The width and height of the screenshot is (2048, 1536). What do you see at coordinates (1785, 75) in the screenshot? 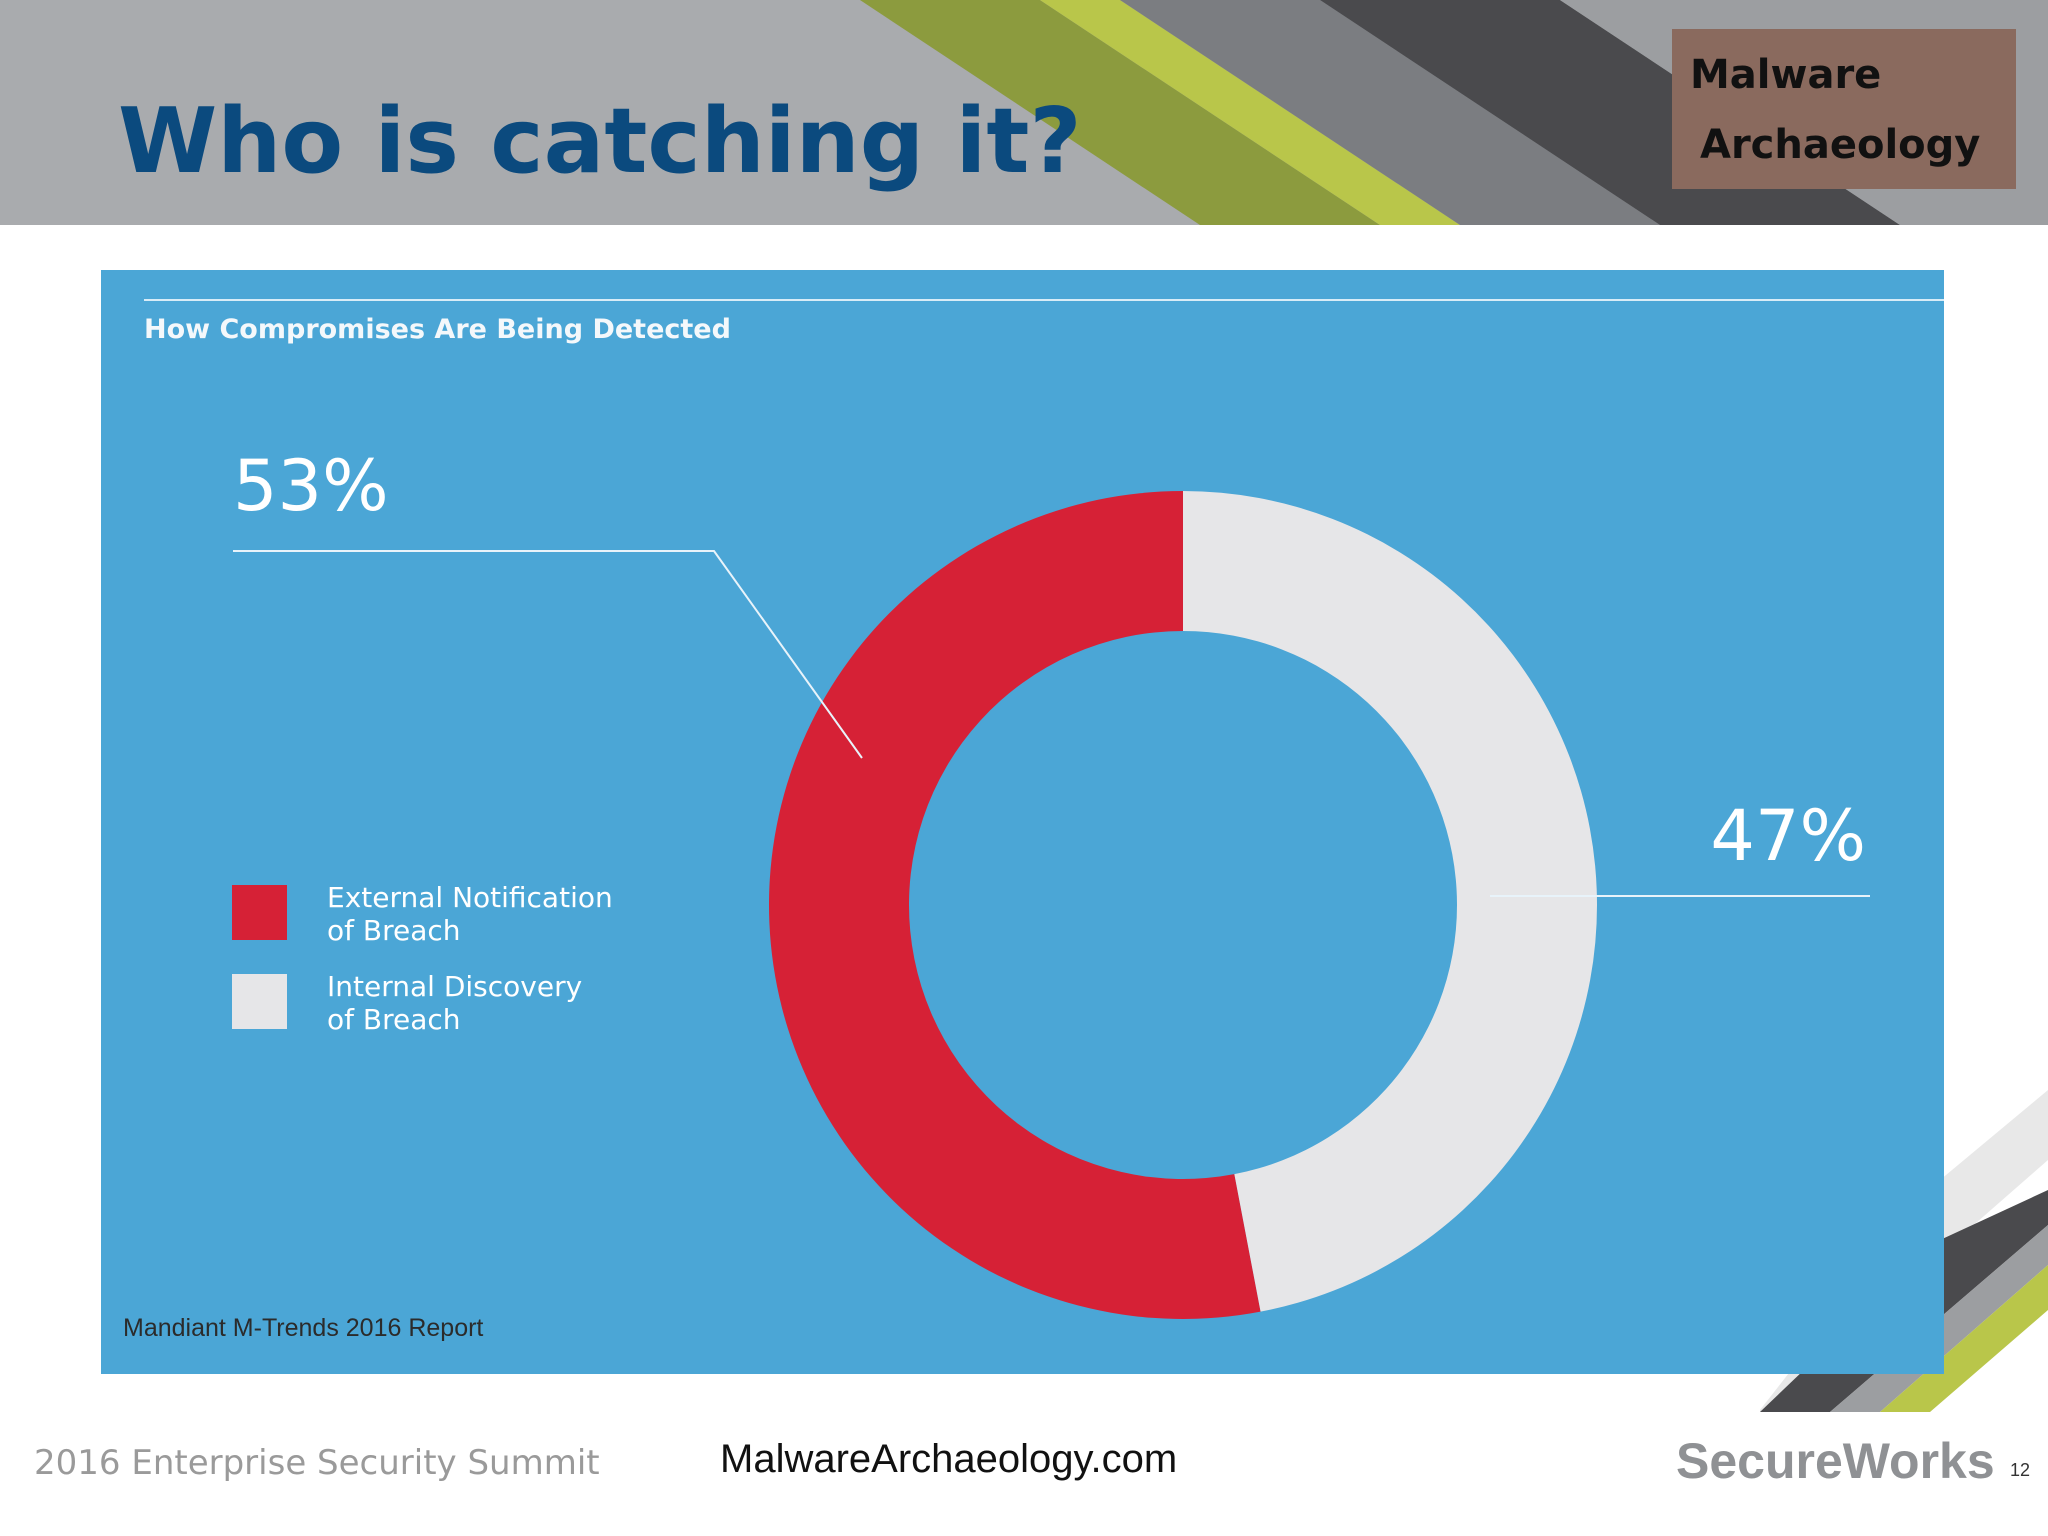
I see `logo-text: Malware` at bounding box center [1785, 75].